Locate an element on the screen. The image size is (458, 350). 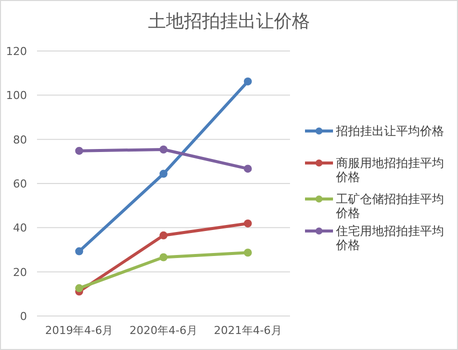
legend-label: 工矿仓储招拍挂平均价格 is located at coordinates (390, 206).